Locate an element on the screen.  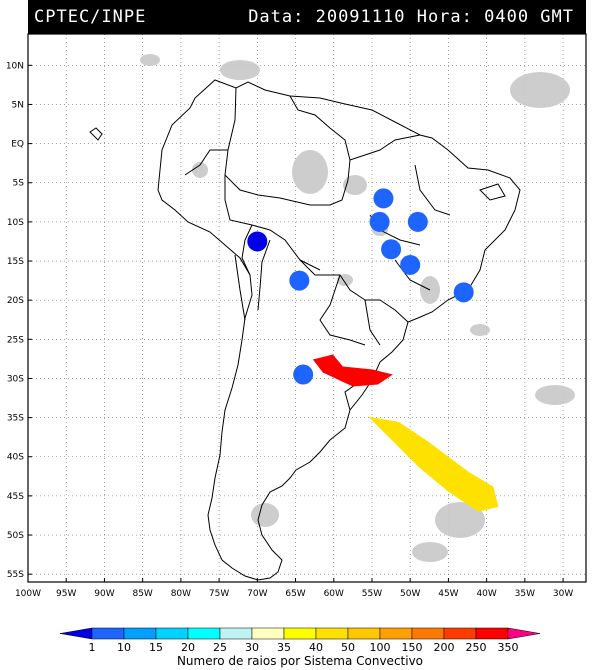
legend-label: 20 is located at coordinates (188, 647).